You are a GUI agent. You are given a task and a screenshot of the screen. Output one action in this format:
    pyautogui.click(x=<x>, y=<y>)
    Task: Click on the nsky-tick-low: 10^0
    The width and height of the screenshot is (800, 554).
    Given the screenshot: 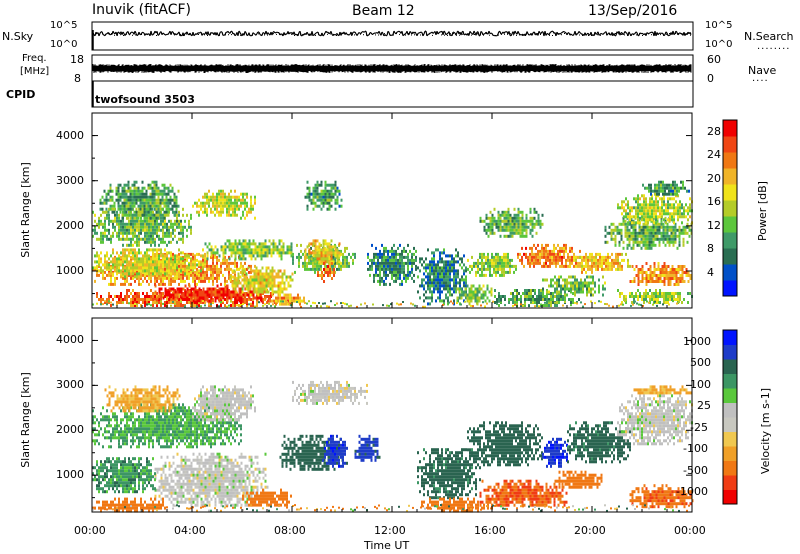 What is the action you would take?
    pyautogui.click(x=64, y=44)
    